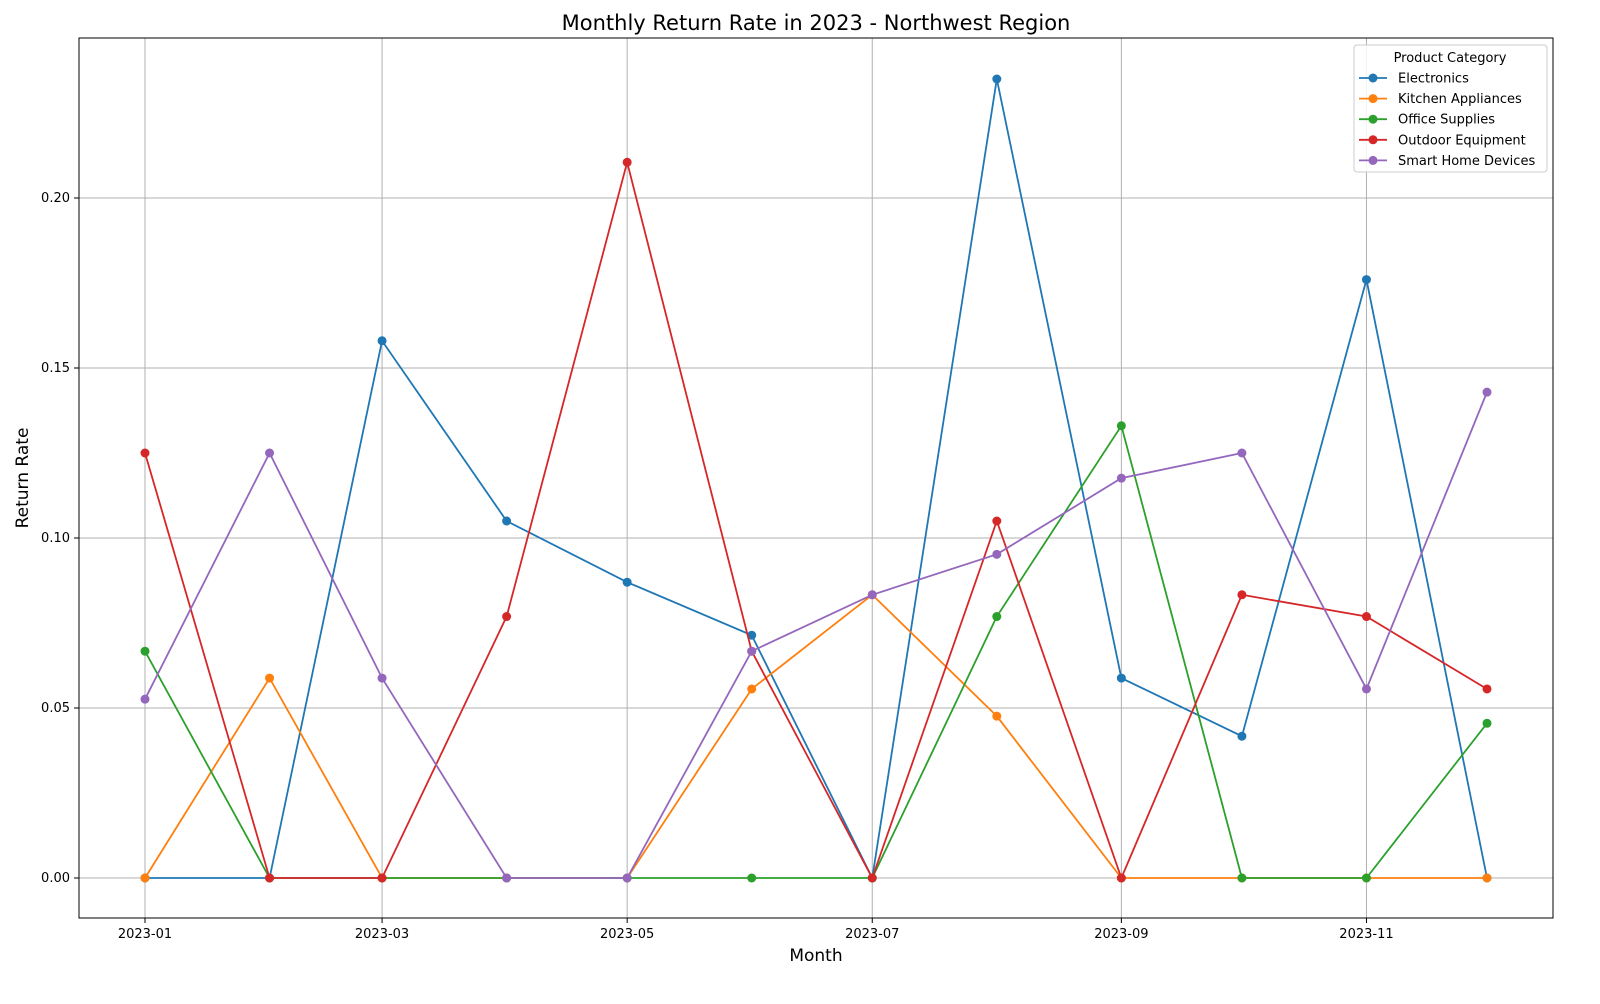 This screenshot has height=1004, width=1600. Describe the element at coordinates (1121, 934) in the screenshot. I see `x-tick-label: 2023-09` at that location.